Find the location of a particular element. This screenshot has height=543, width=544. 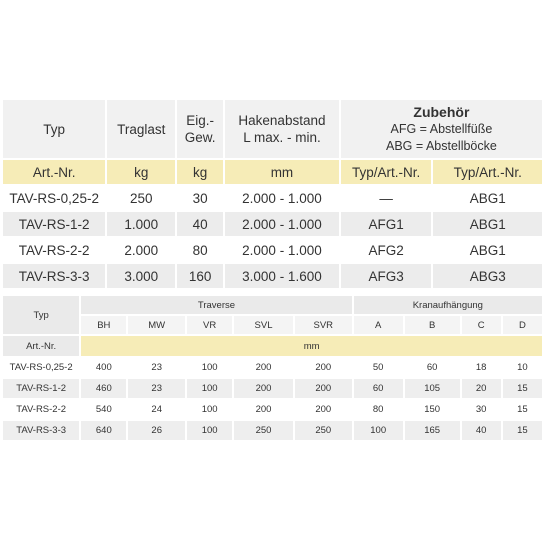

column-header: D is located at coordinates (522, 325).